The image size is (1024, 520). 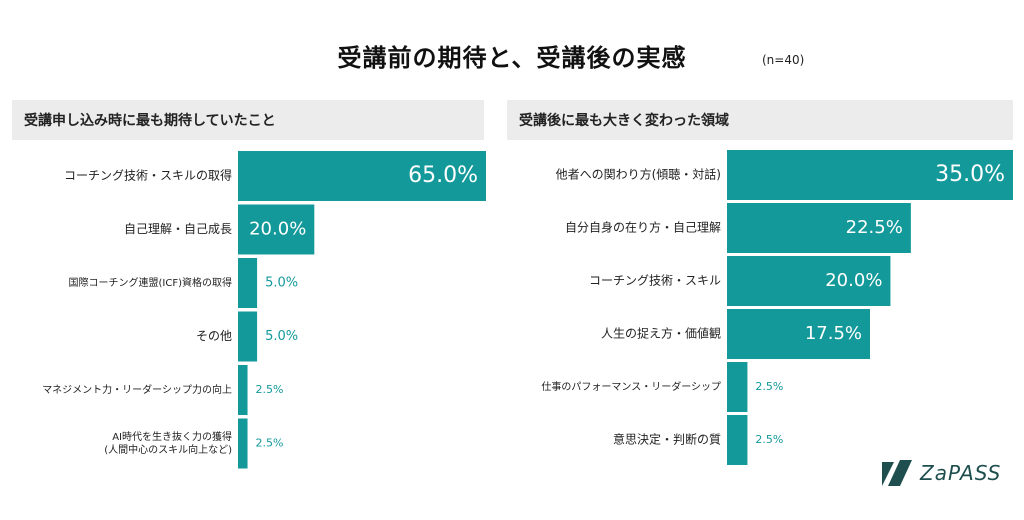 I want to click on left-panel-header: 受講申し込み時に最も期待していたこと, so click(x=248, y=120).